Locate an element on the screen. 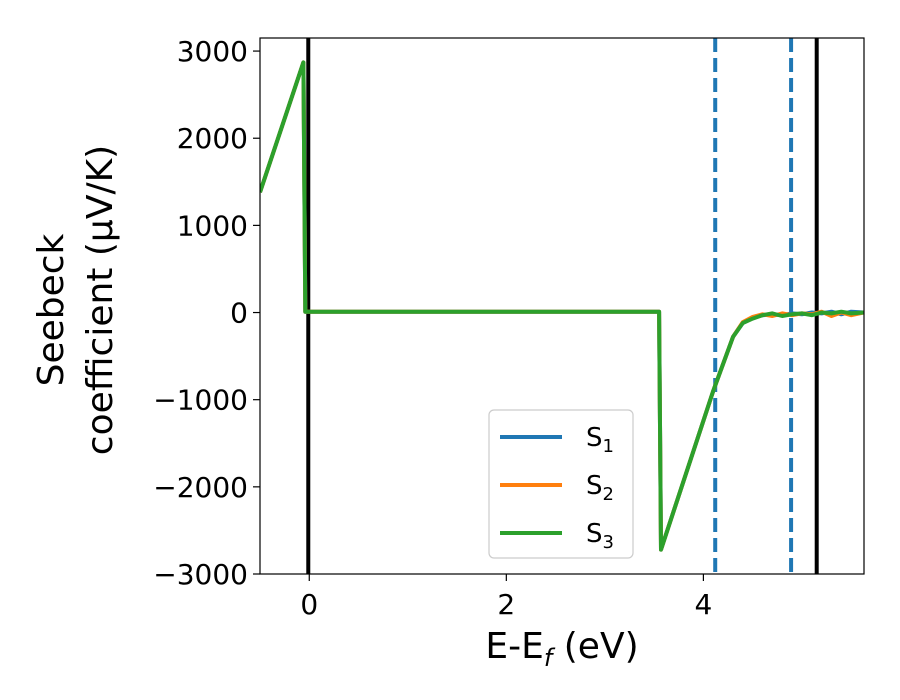  y-tick-label-4: −1000 is located at coordinates (200, 400).